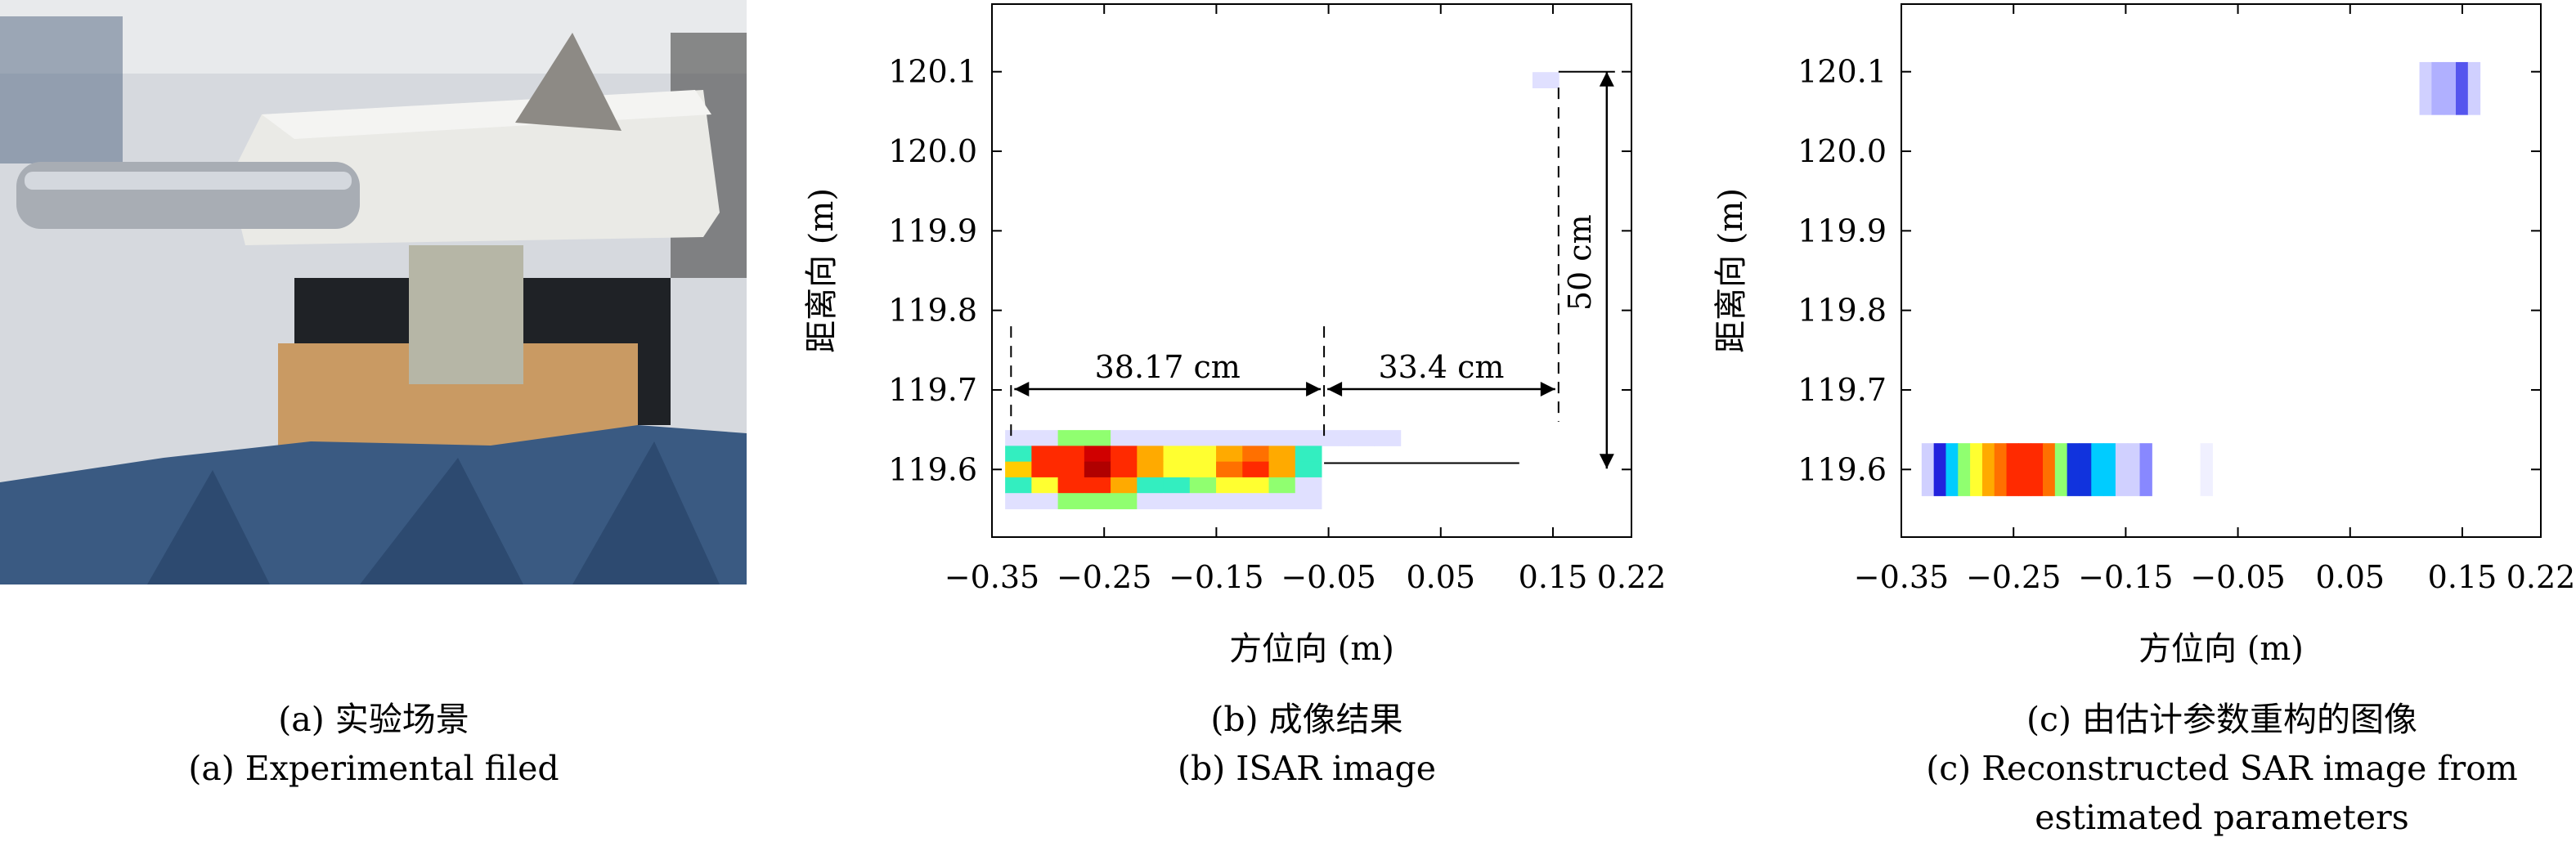 Image resolution: width=2576 pixels, height=842 pixels. I want to click on isar-x-tick-label: 0.05, so click(1440, 577).